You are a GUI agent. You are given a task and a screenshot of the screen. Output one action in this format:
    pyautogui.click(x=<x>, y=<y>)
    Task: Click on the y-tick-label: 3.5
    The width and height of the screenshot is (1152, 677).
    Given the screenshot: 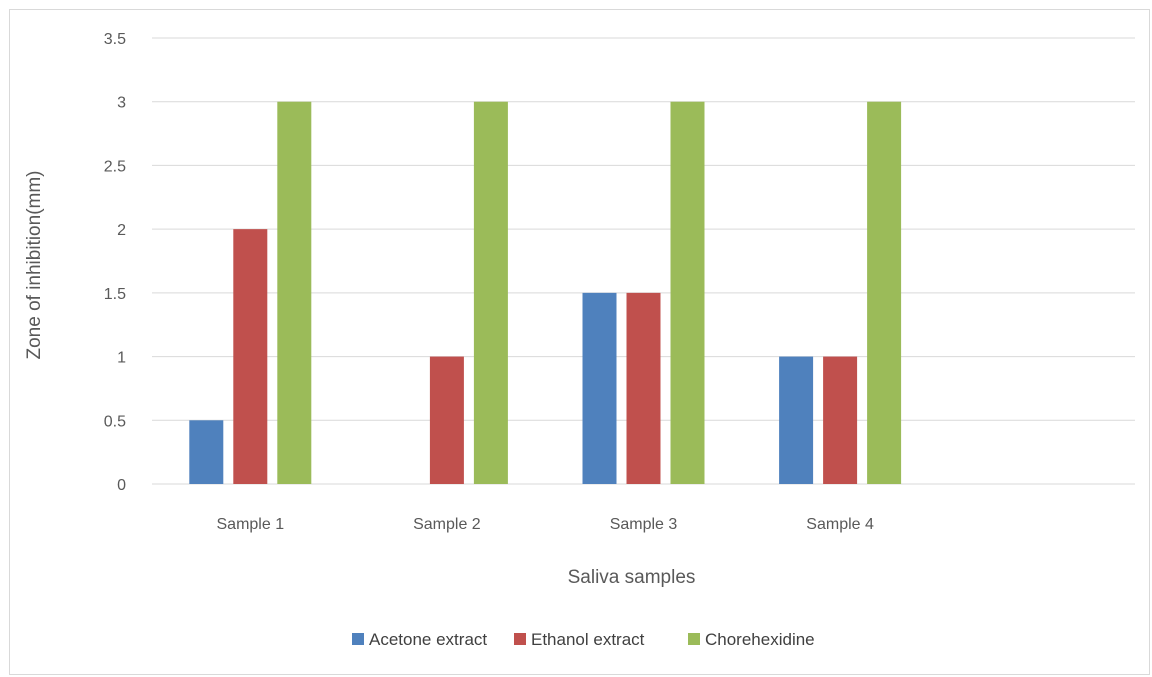 What is the action you would take?
    pyautogui.click(x=115, y=39)
    